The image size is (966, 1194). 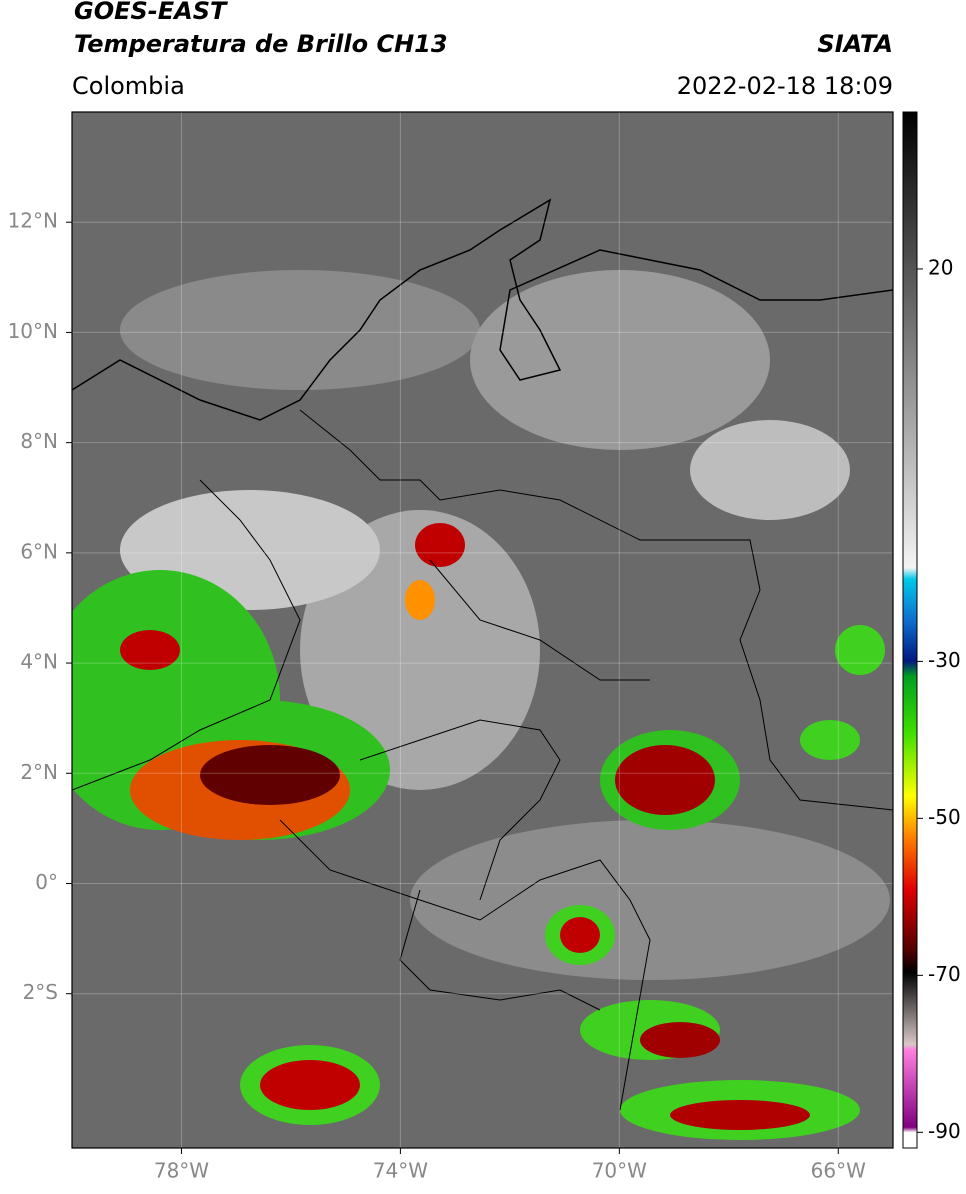 What do you see at coordinates (39, 662) in the screenshot?
I see `y-tick-label: 4°N` at bounding box center [39, 662].